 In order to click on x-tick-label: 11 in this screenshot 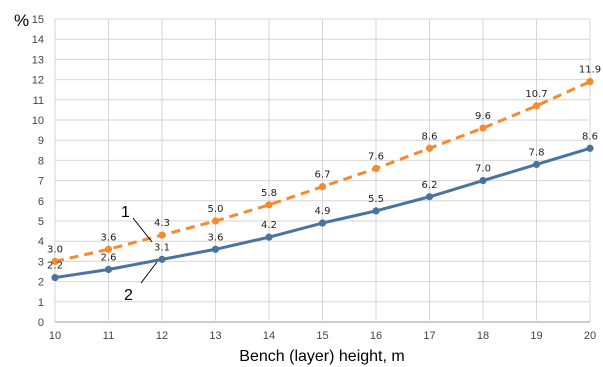, I will do `click(108, 336)`.